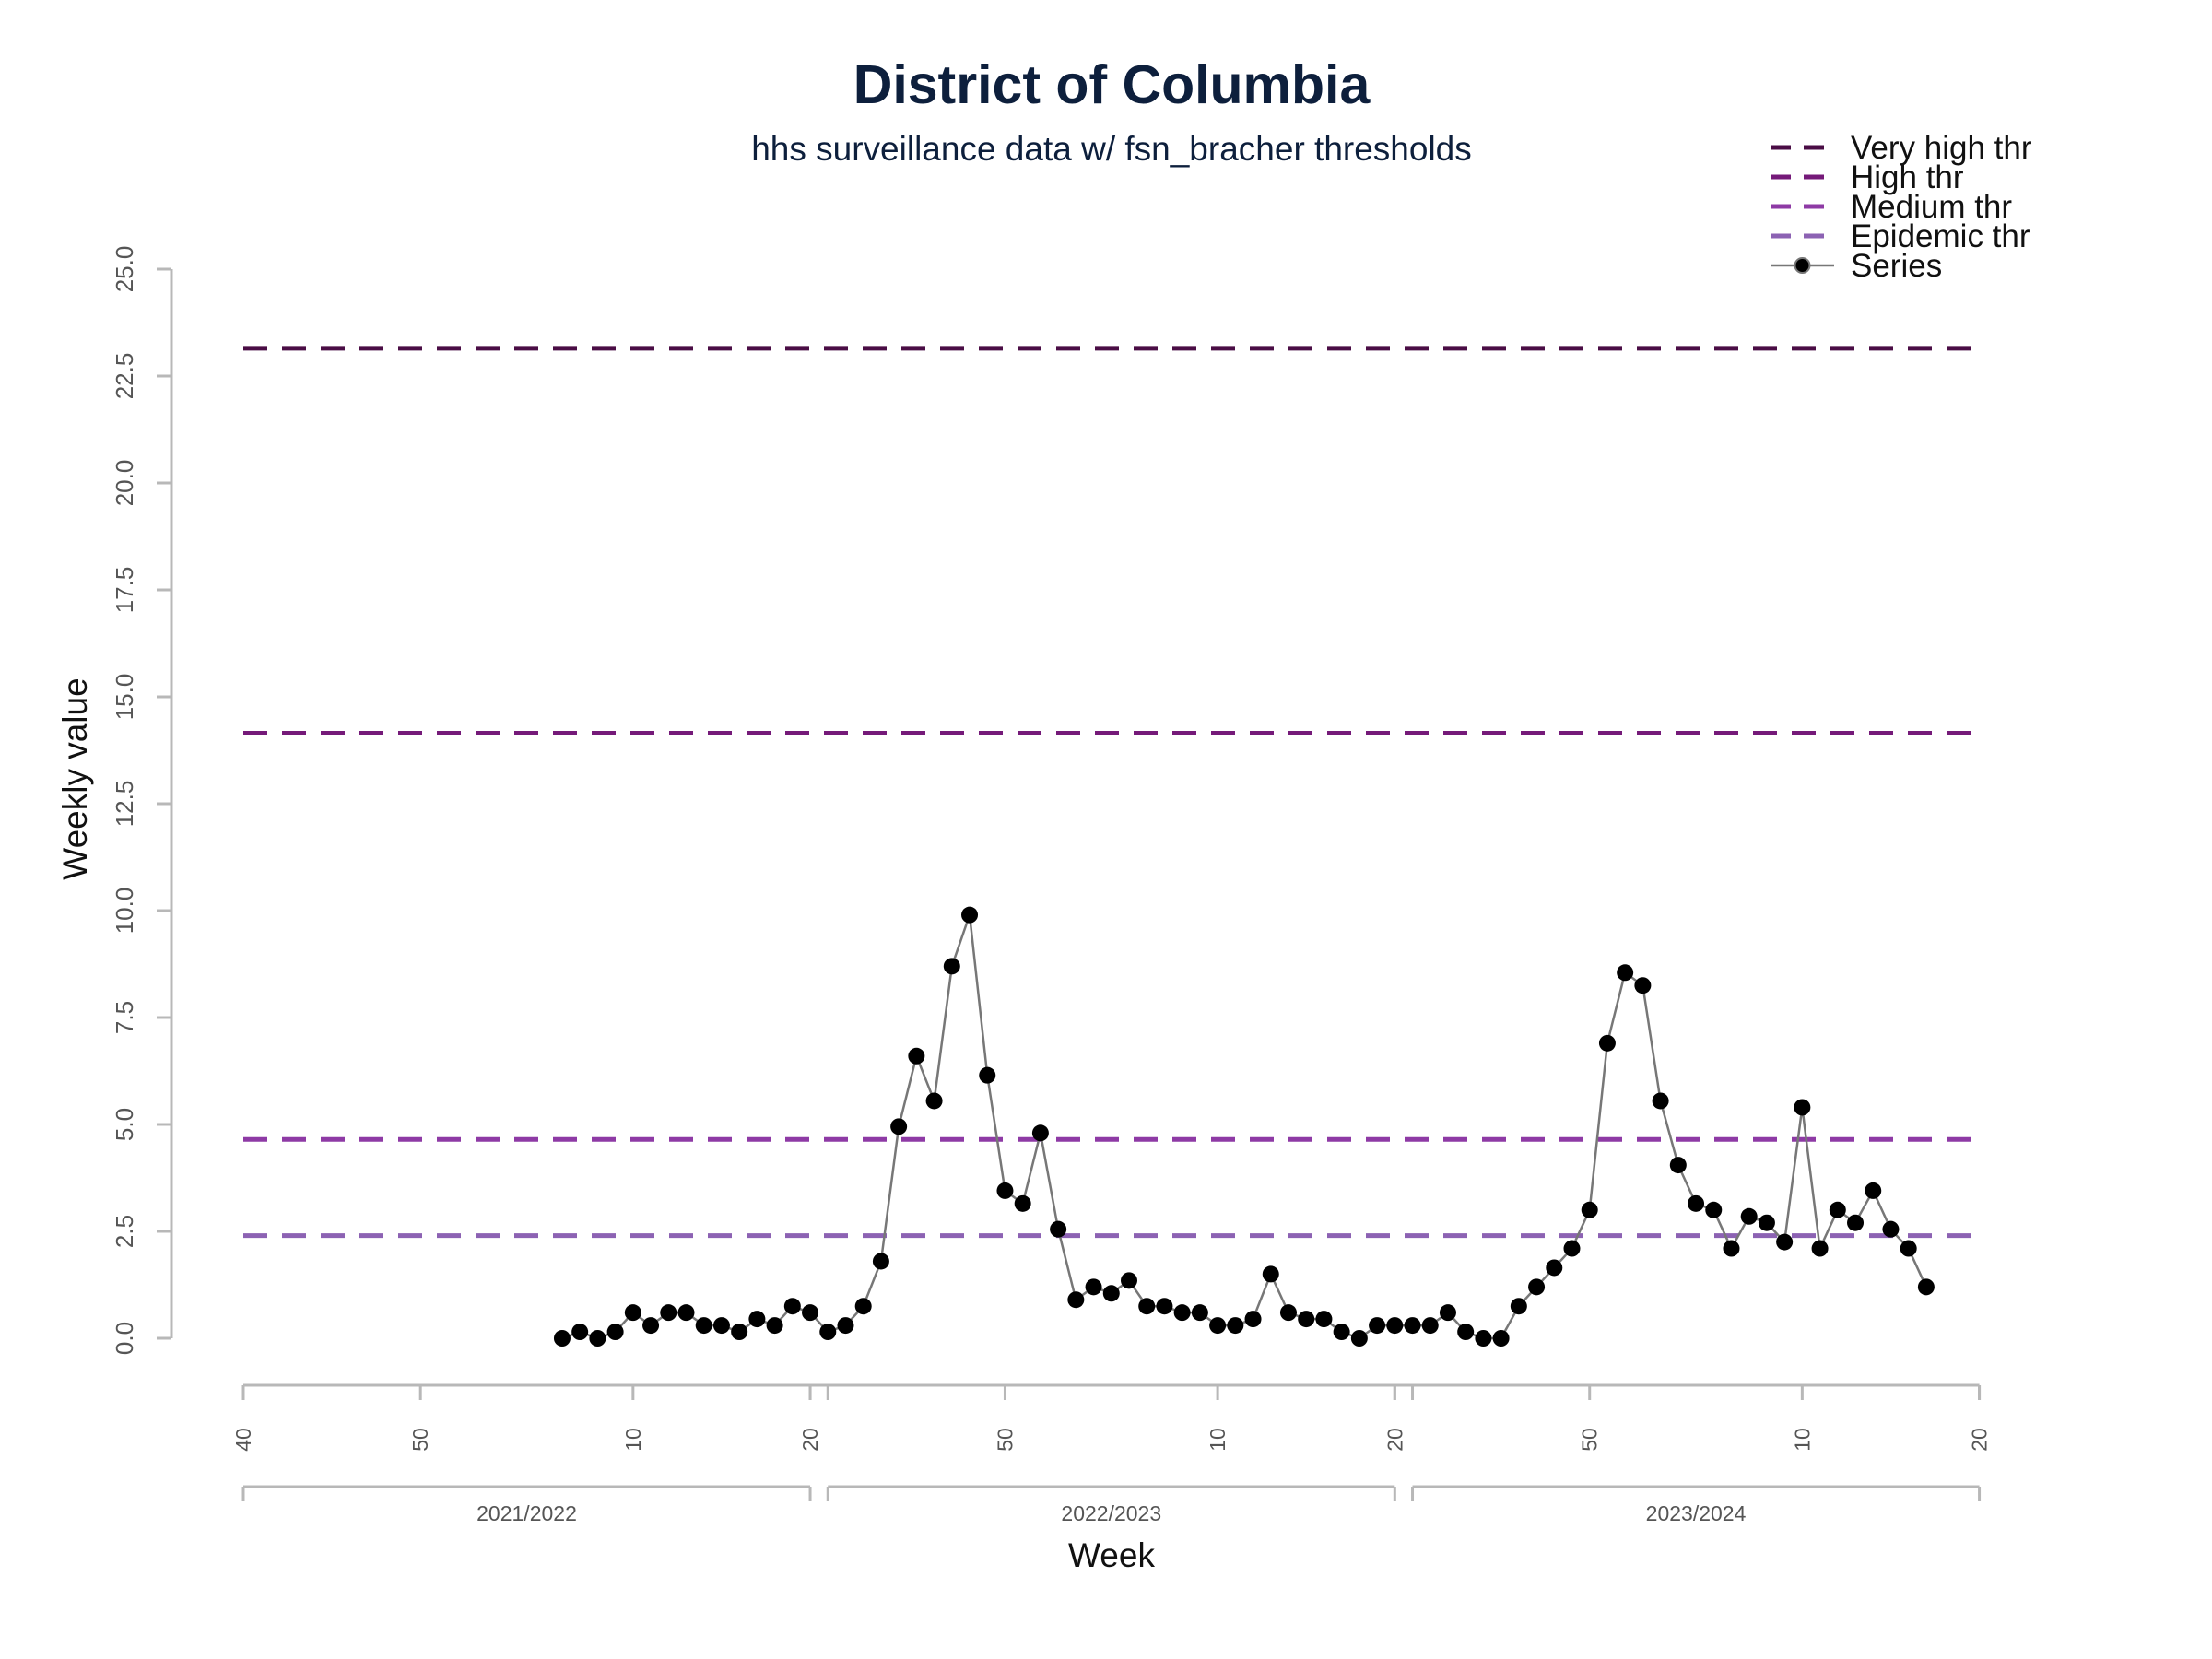 This screenshot has width=2212, height=1659. Describe the element at coordinates (243, 1440) in the screenshot. I see `x-tick-label: 40` at that location.